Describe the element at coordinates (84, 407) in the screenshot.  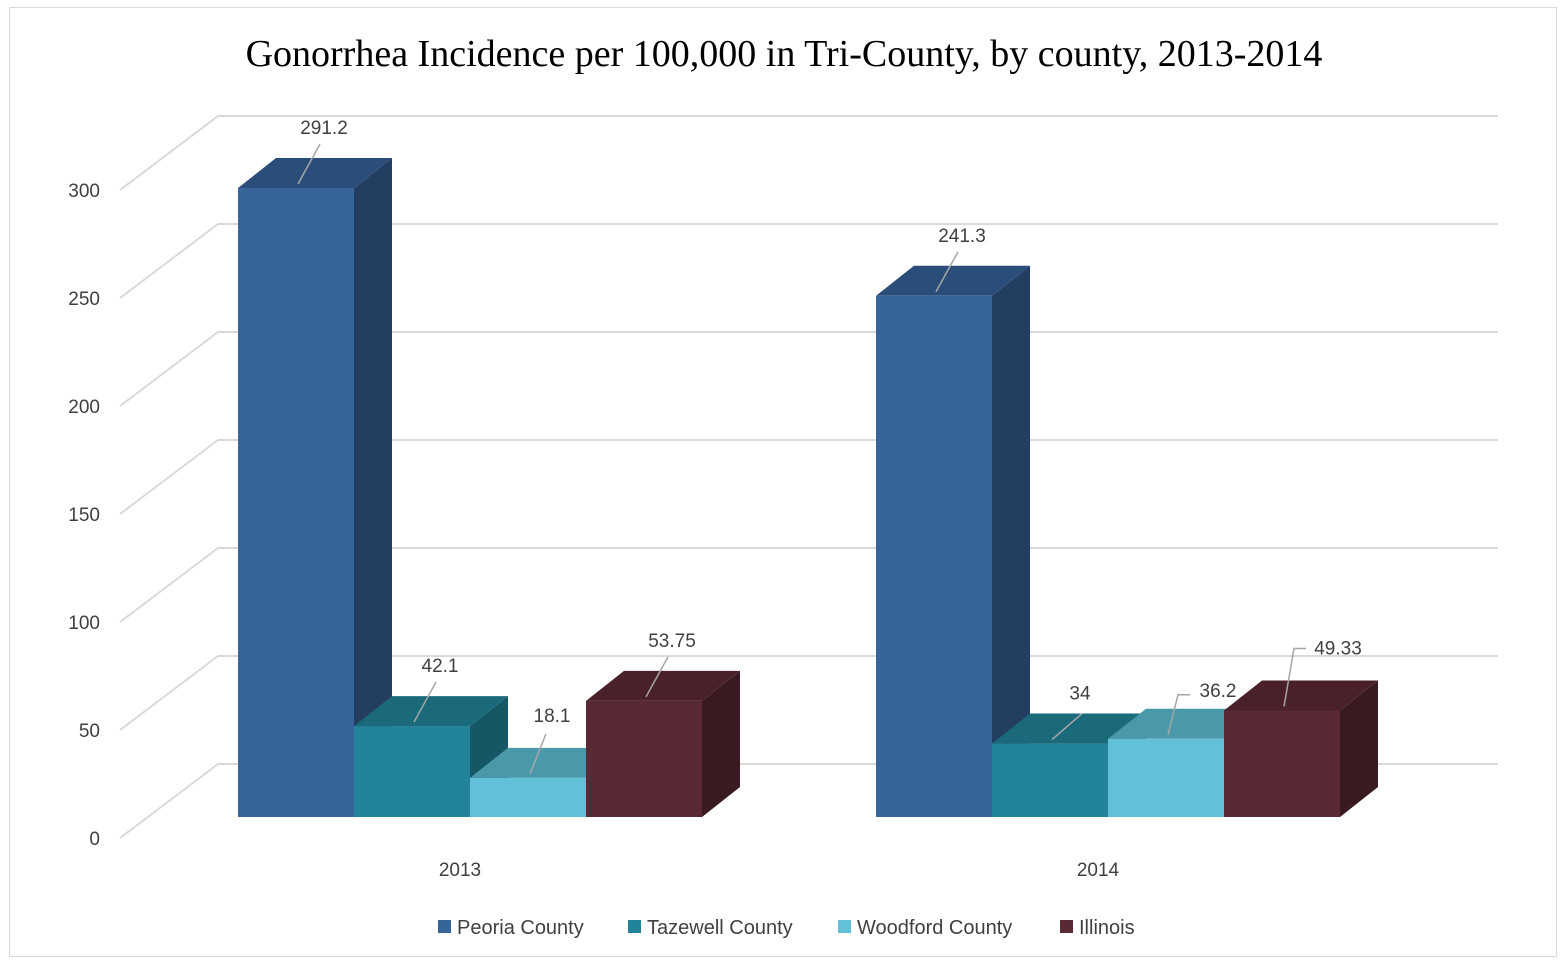
I see `y-tick-label: 200` at that location.